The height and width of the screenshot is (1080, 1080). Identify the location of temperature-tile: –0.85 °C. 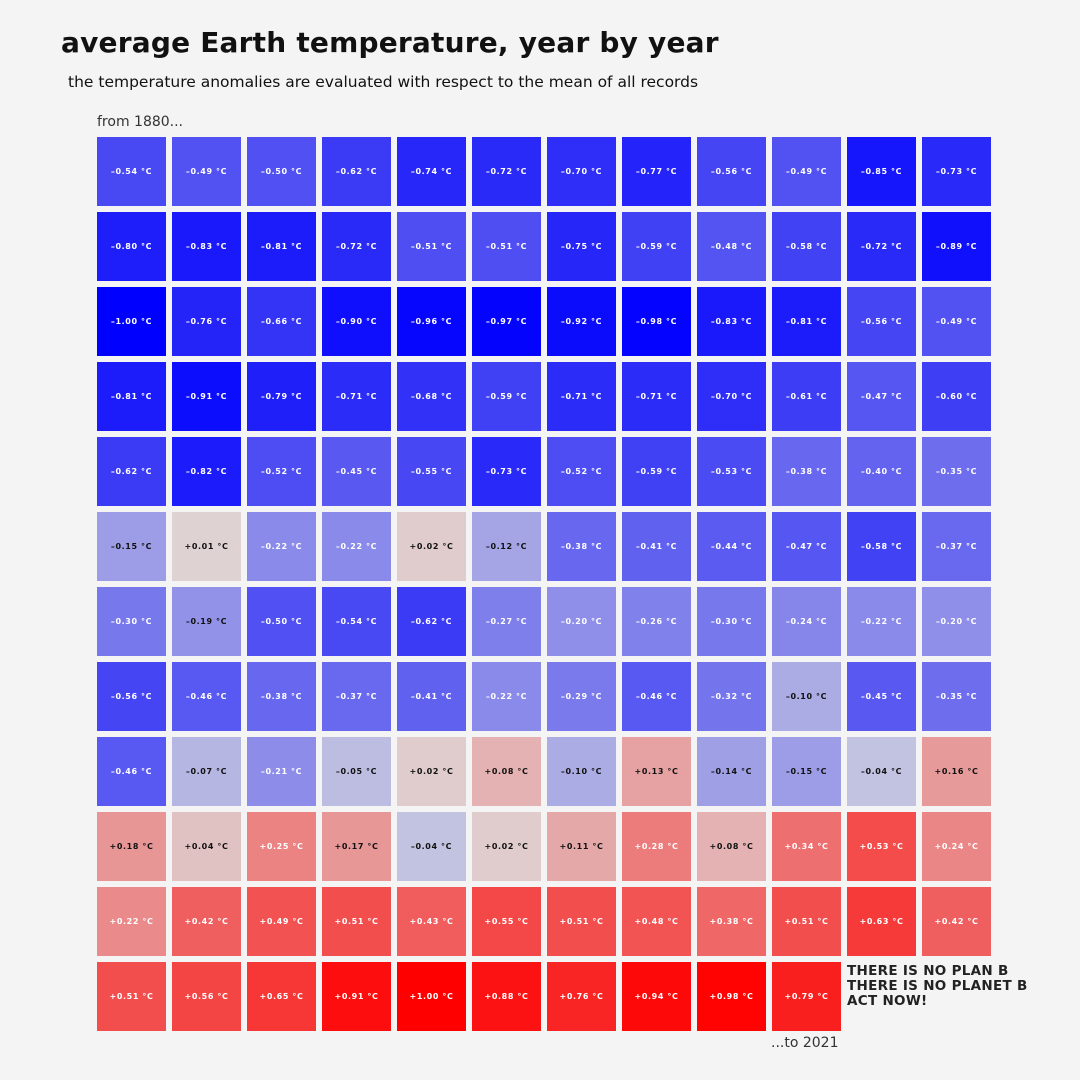
(881, 171).